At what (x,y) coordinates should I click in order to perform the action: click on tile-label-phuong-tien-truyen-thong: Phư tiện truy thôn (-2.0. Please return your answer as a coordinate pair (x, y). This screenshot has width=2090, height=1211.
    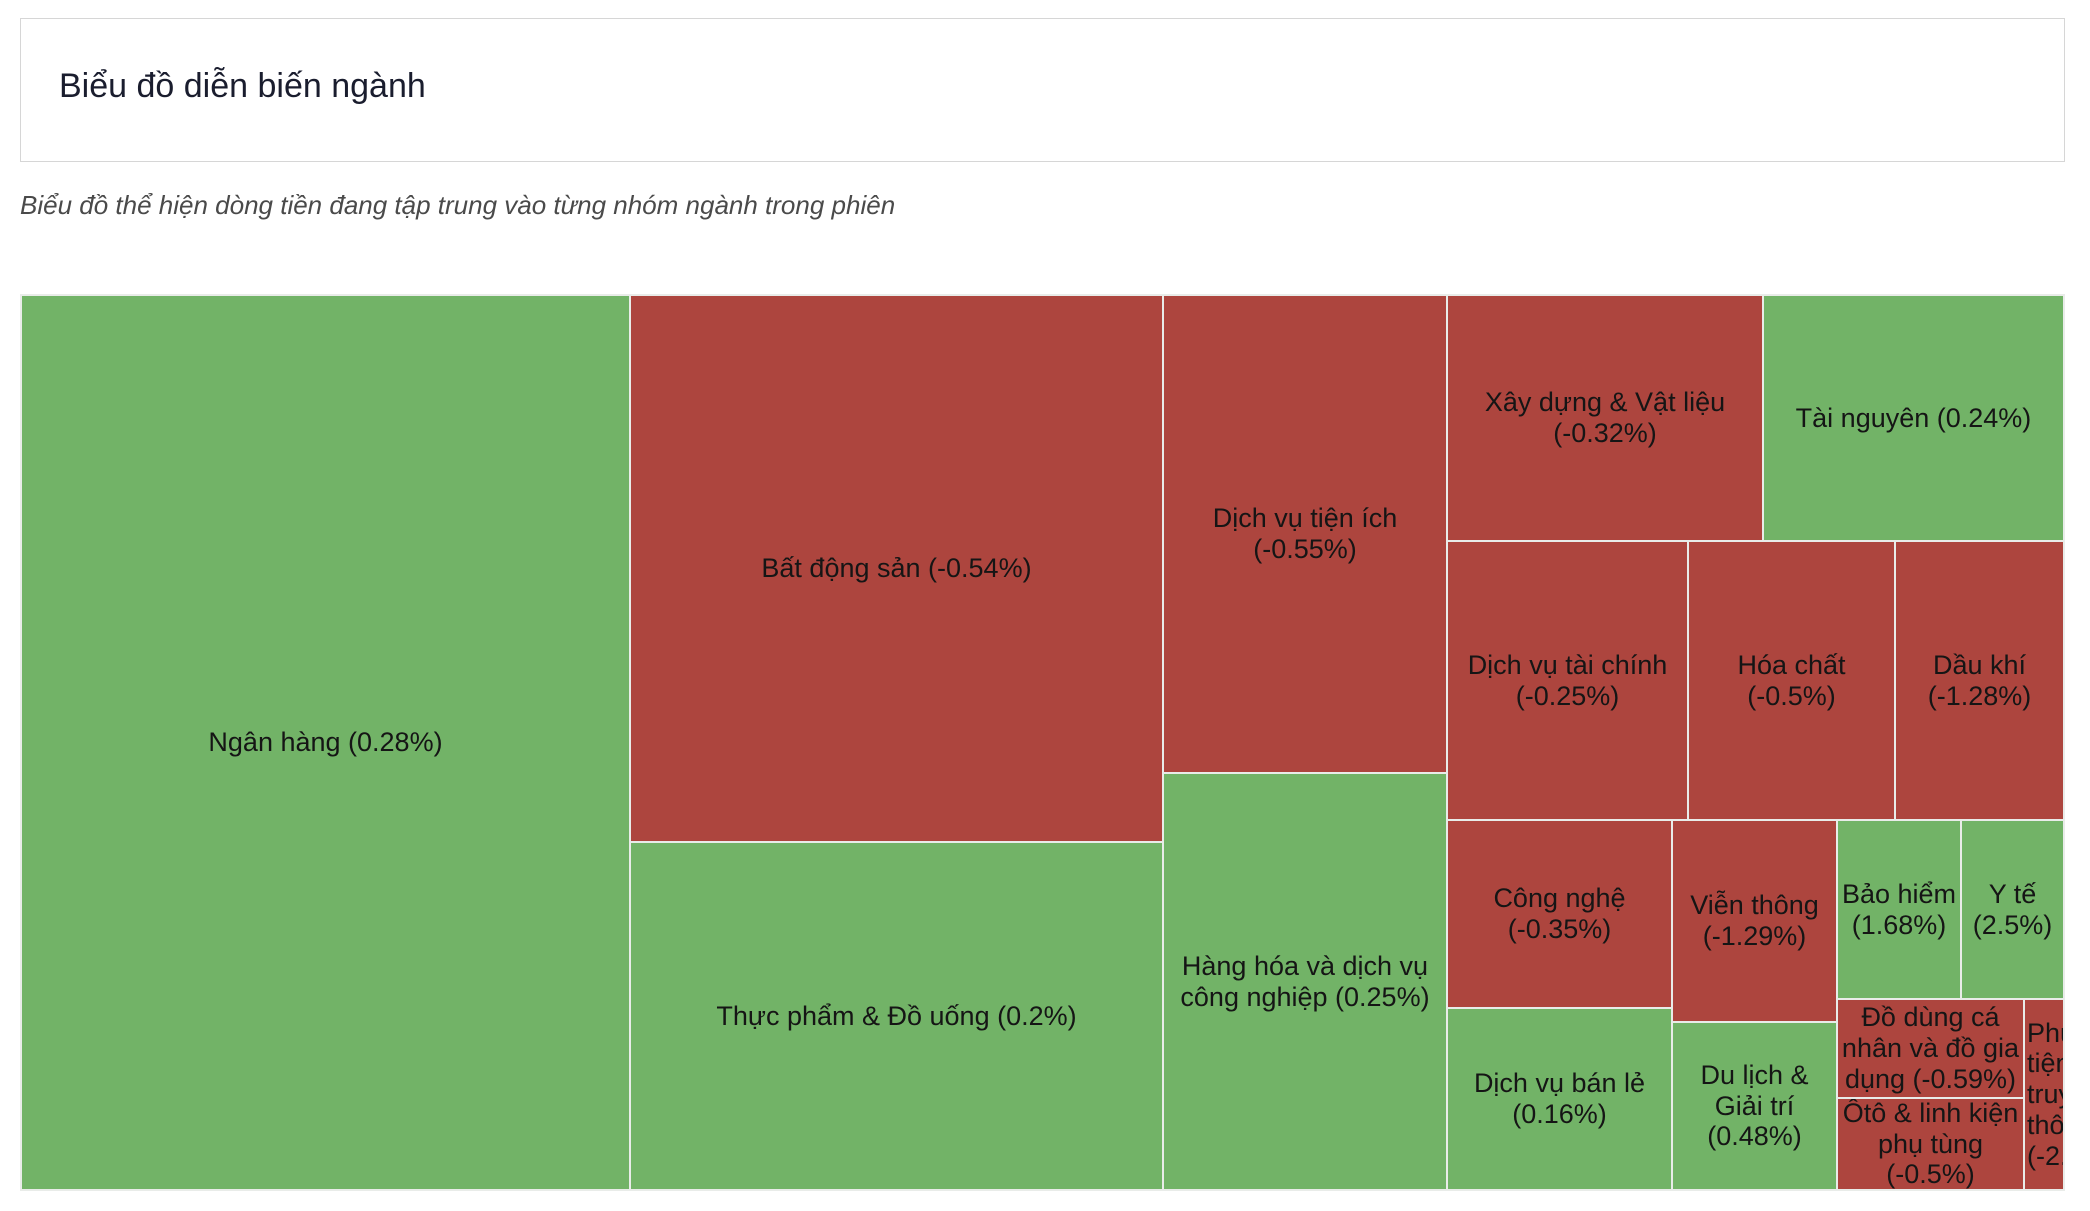
    Looking at the image, I should click on (2046, 1094).